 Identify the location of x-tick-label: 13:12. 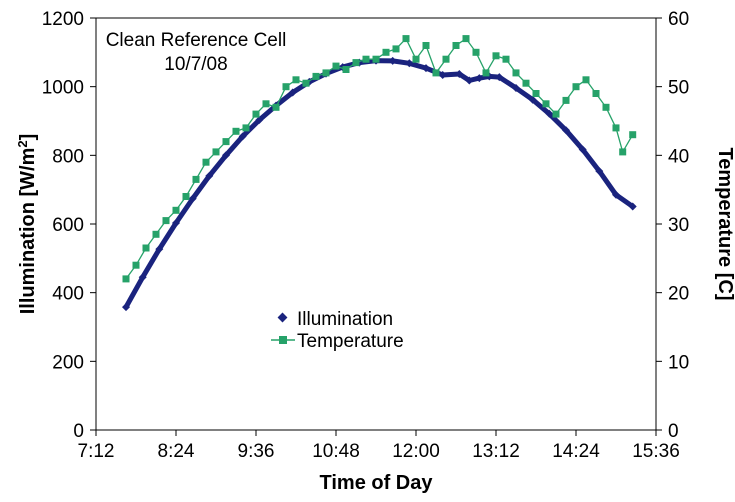
(496, 451).